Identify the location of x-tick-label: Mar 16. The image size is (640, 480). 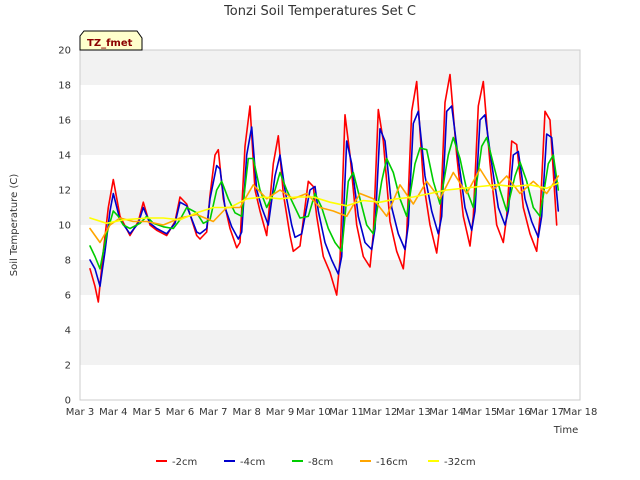
(513, 412).